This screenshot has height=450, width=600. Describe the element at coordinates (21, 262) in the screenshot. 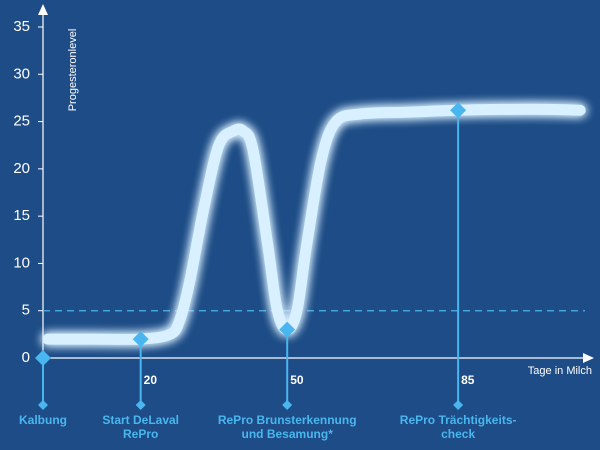

I see `y-tick-label: 10` at that location.